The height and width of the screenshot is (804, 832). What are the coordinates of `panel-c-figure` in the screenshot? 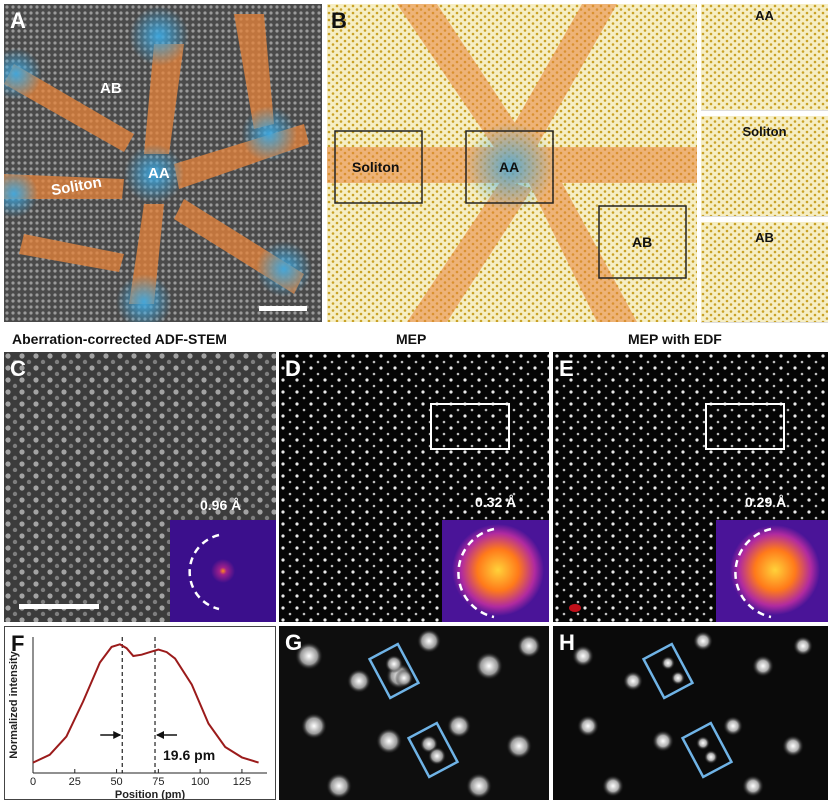 It's located at (140, 487).